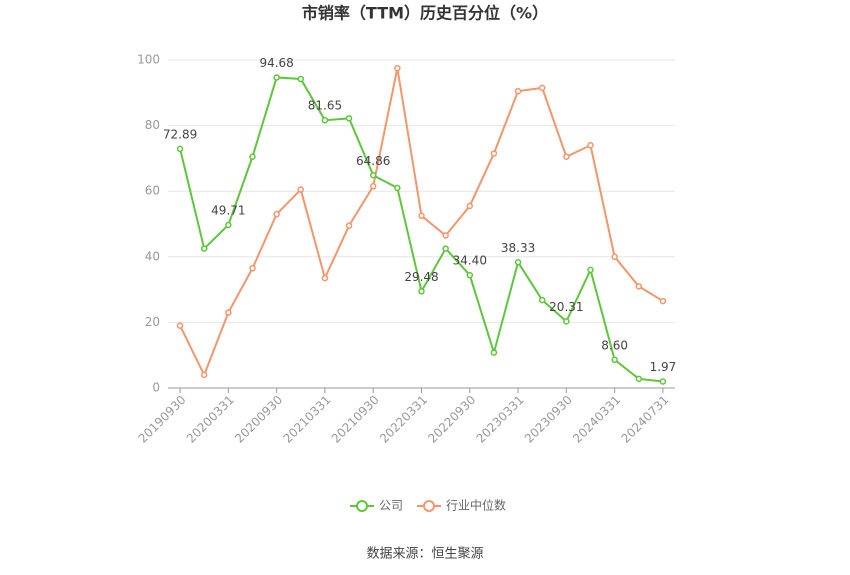  What do you see at coordinates (152, 256) in the screenshot?
I see `y-tick-label: 40` at bounding box center [152, 256].